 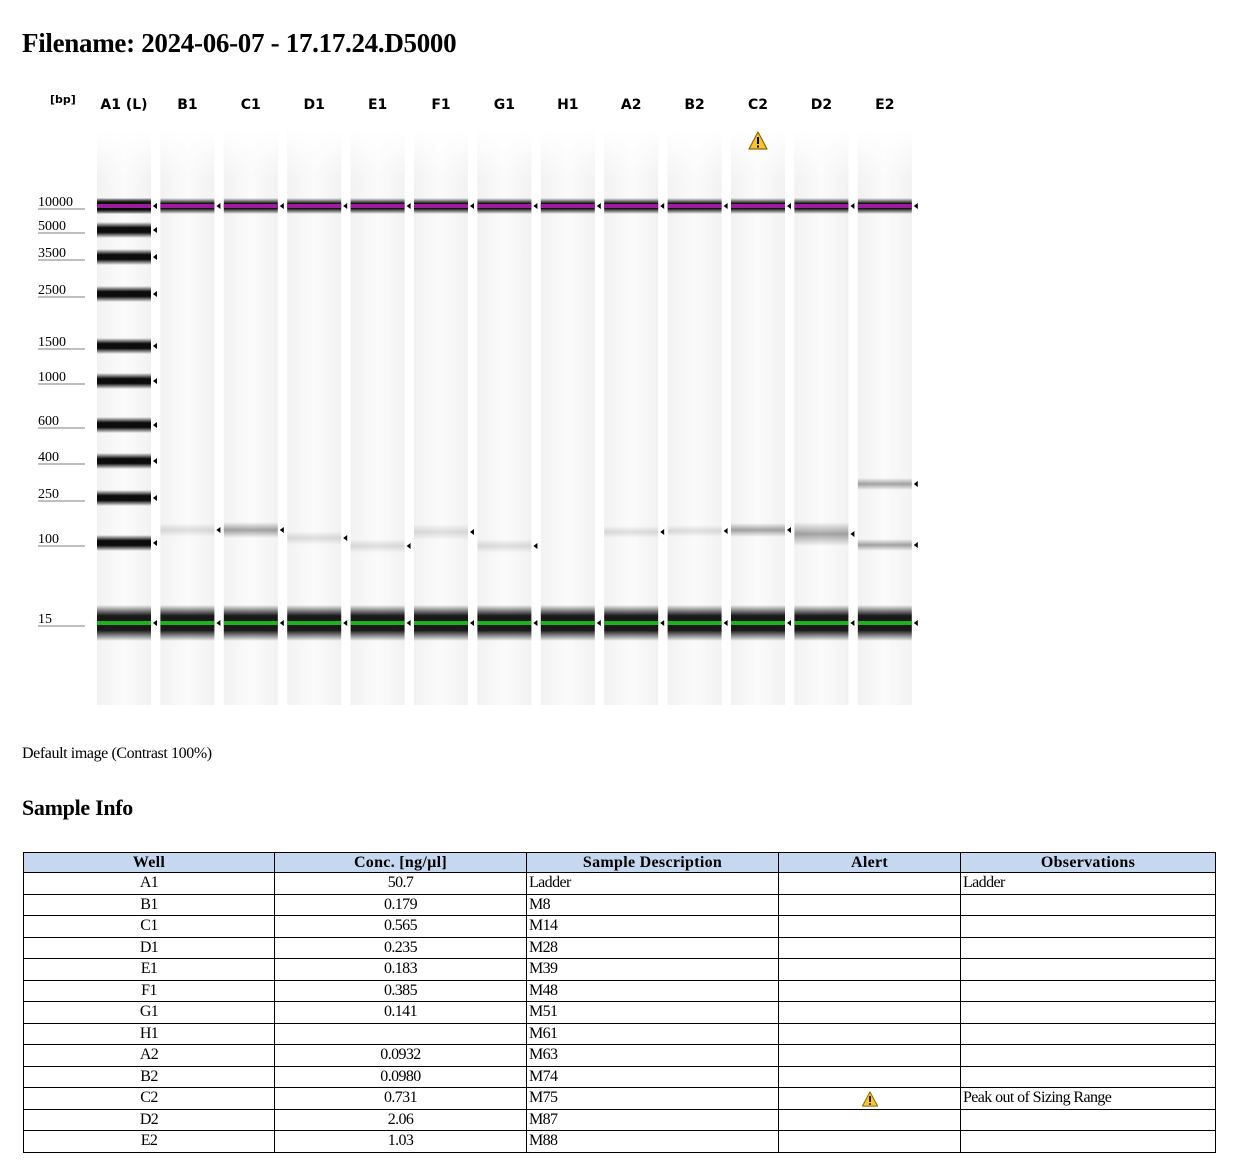 I want to click on conc-cell: 50.7, so click(x=400, y=883).